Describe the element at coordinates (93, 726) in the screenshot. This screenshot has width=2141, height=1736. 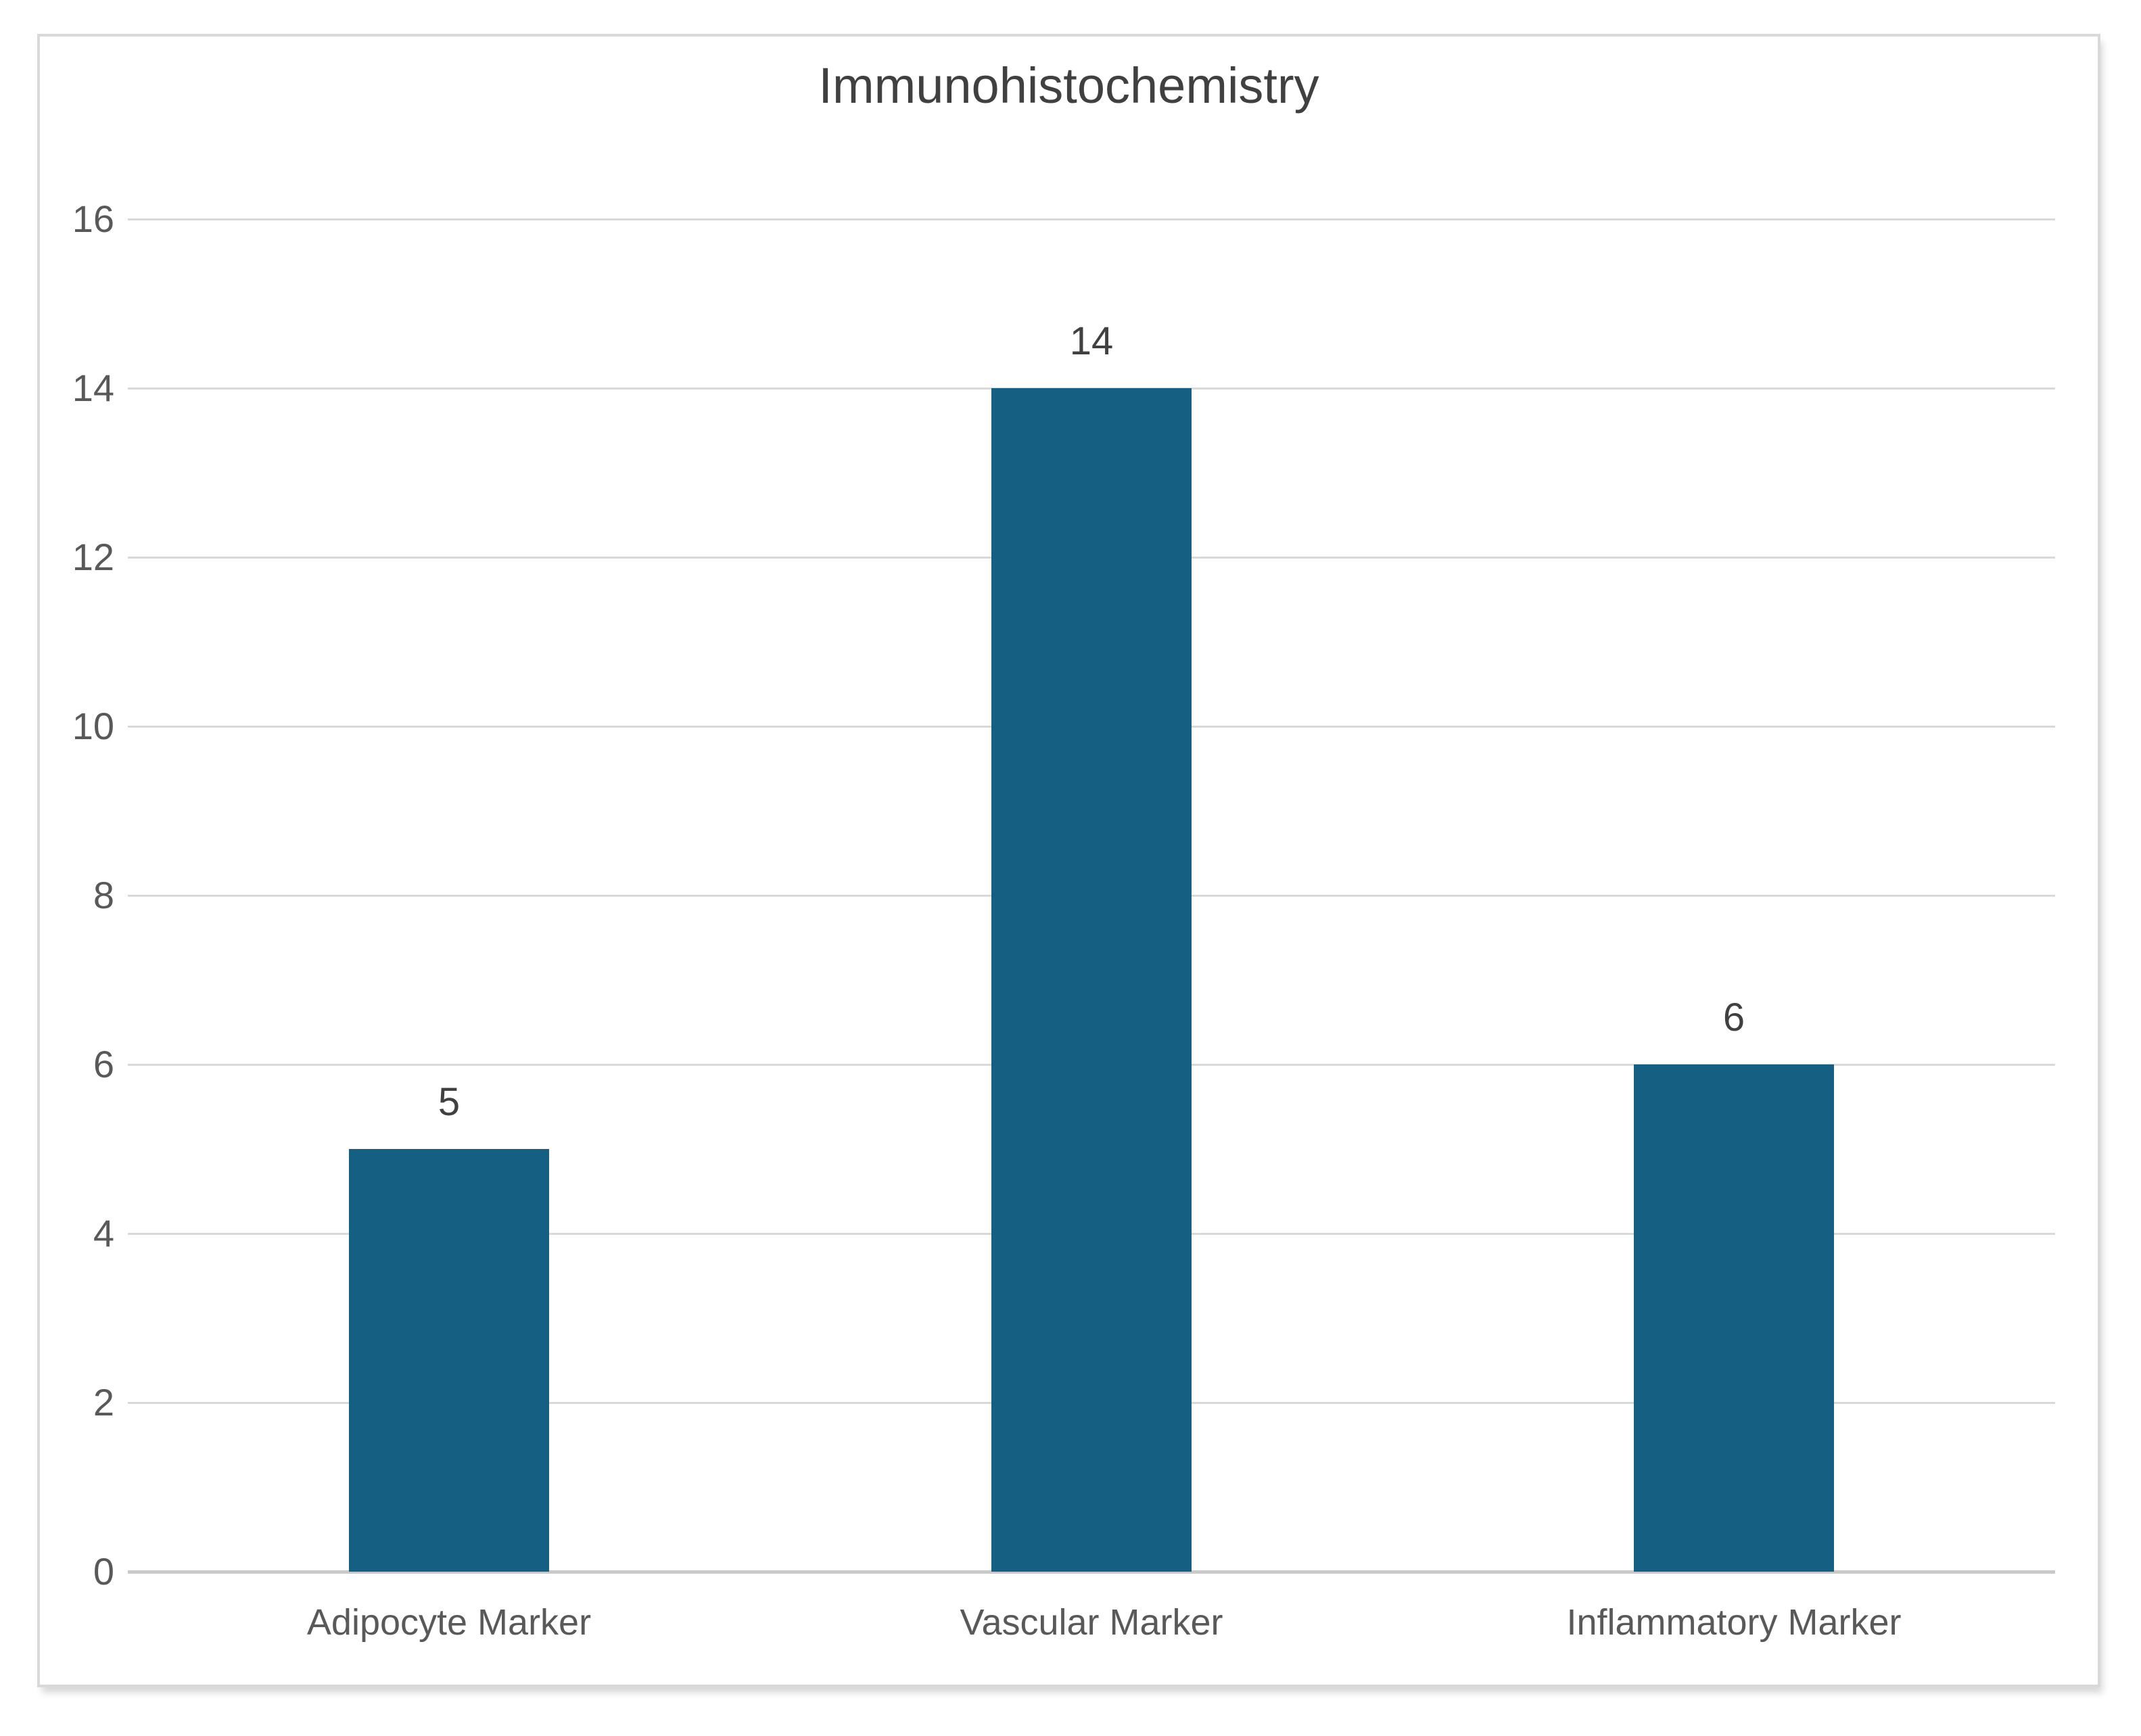
I see `y-tick-label: 10` at that location.